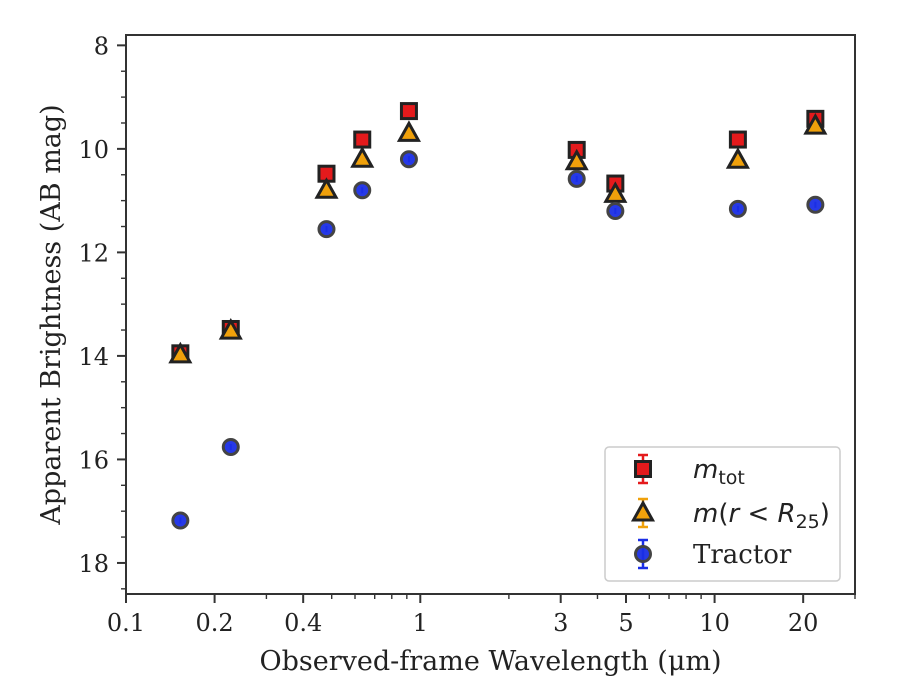 Image resolution: width=900 pixels, height=700 pixels. What do you see at coordinates (490, 661) in the screenshot?
I see `x-axis-title: Observed-frame Wavelength (μm)` at bounding box center [490, 661].